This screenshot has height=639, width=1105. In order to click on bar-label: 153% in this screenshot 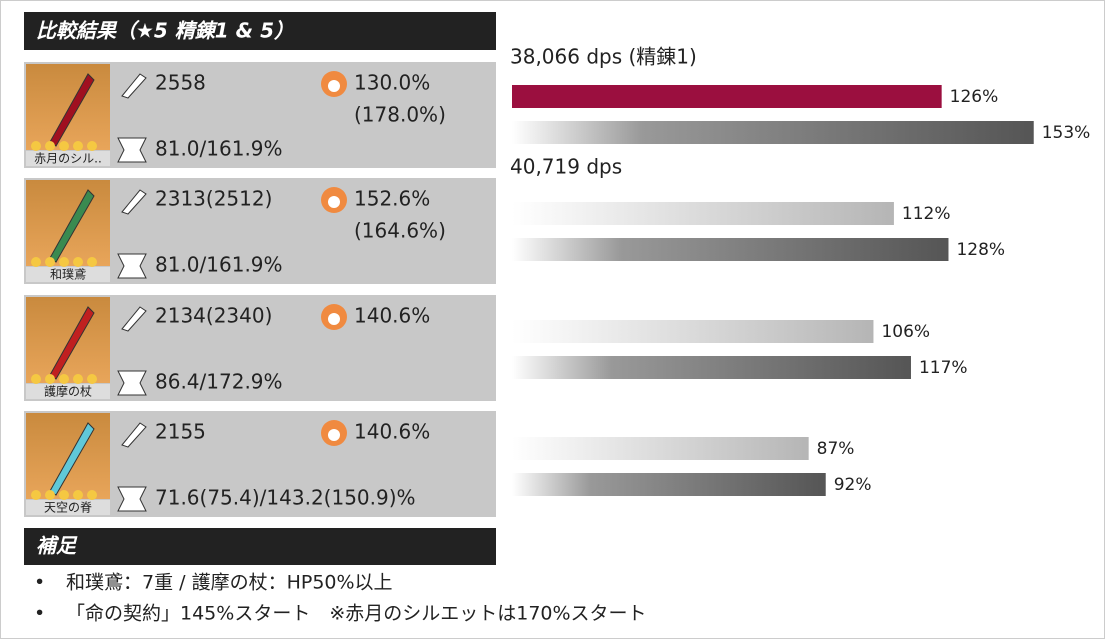, I will do `click(1066, 133)`.